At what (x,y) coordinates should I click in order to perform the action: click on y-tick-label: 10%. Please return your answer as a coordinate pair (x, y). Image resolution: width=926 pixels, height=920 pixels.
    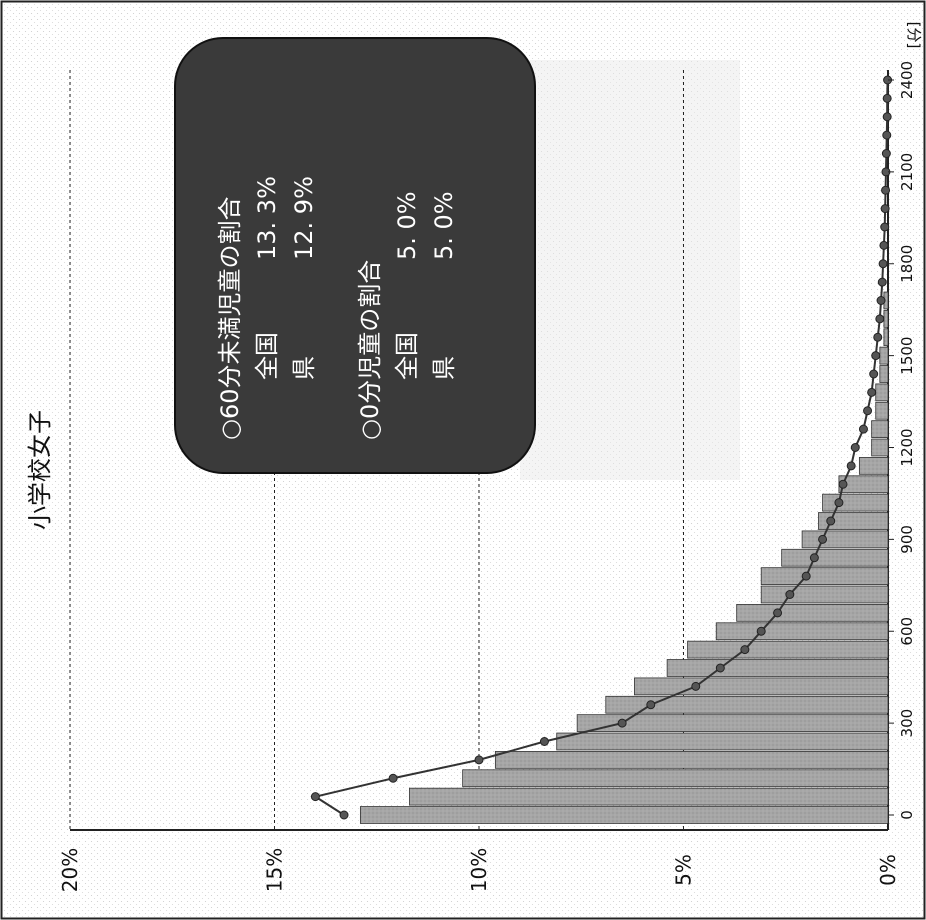
    Looking at the image, I should click on (479, 870).